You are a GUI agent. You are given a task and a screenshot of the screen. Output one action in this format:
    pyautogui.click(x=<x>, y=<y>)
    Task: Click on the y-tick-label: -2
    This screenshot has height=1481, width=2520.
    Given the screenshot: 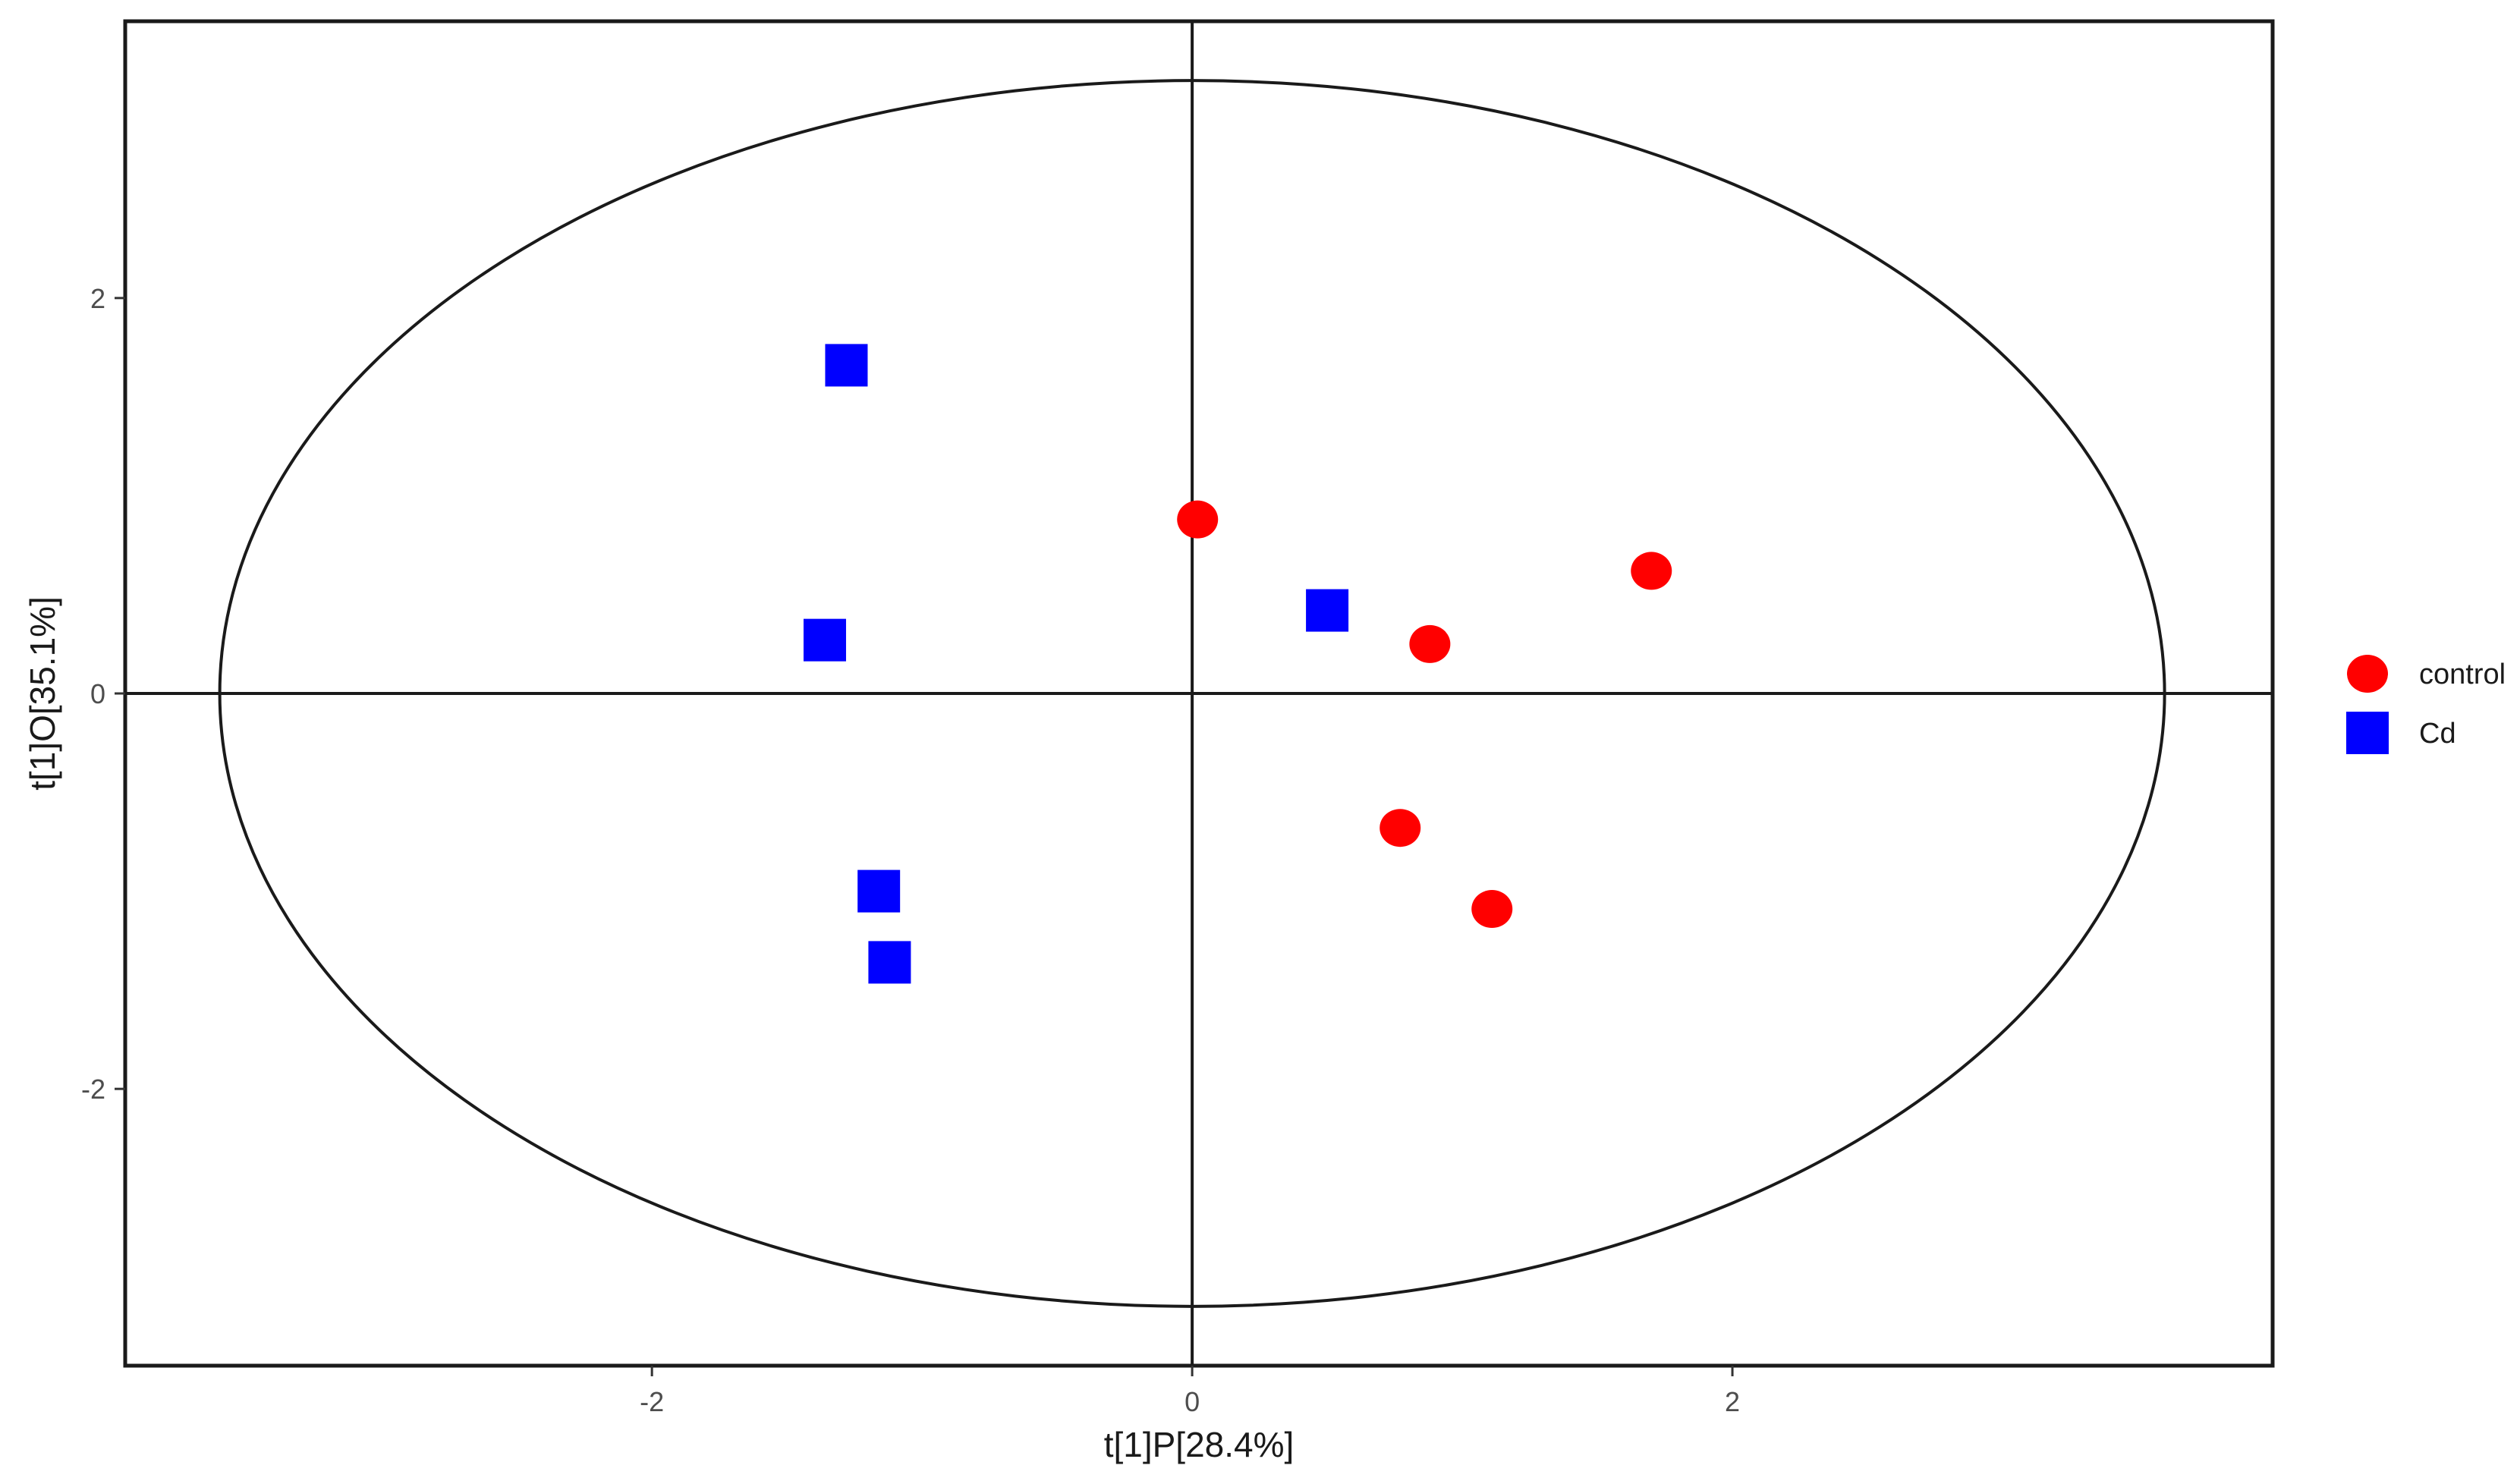 What is the action you would take?
    pyautogui.click(x=93, y=1089)
    